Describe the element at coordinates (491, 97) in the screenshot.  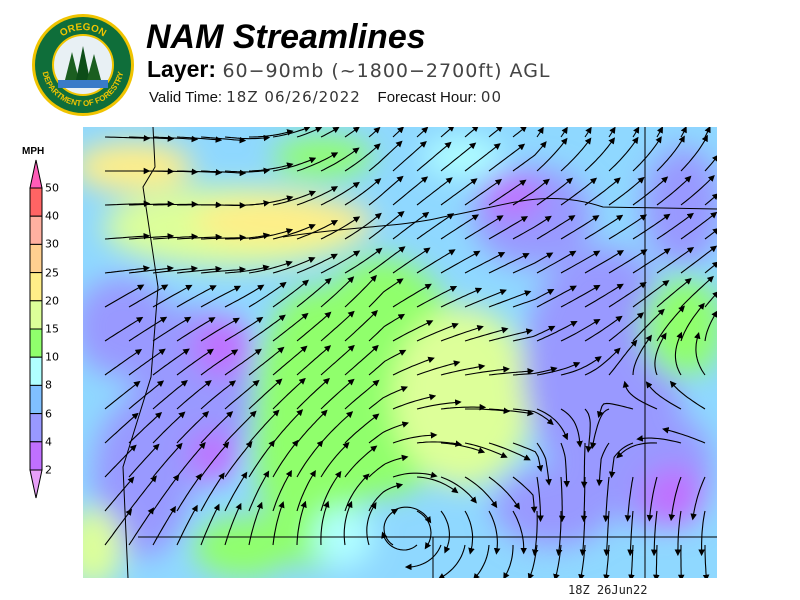
I see `forecast-hour-value: 00` at that location.